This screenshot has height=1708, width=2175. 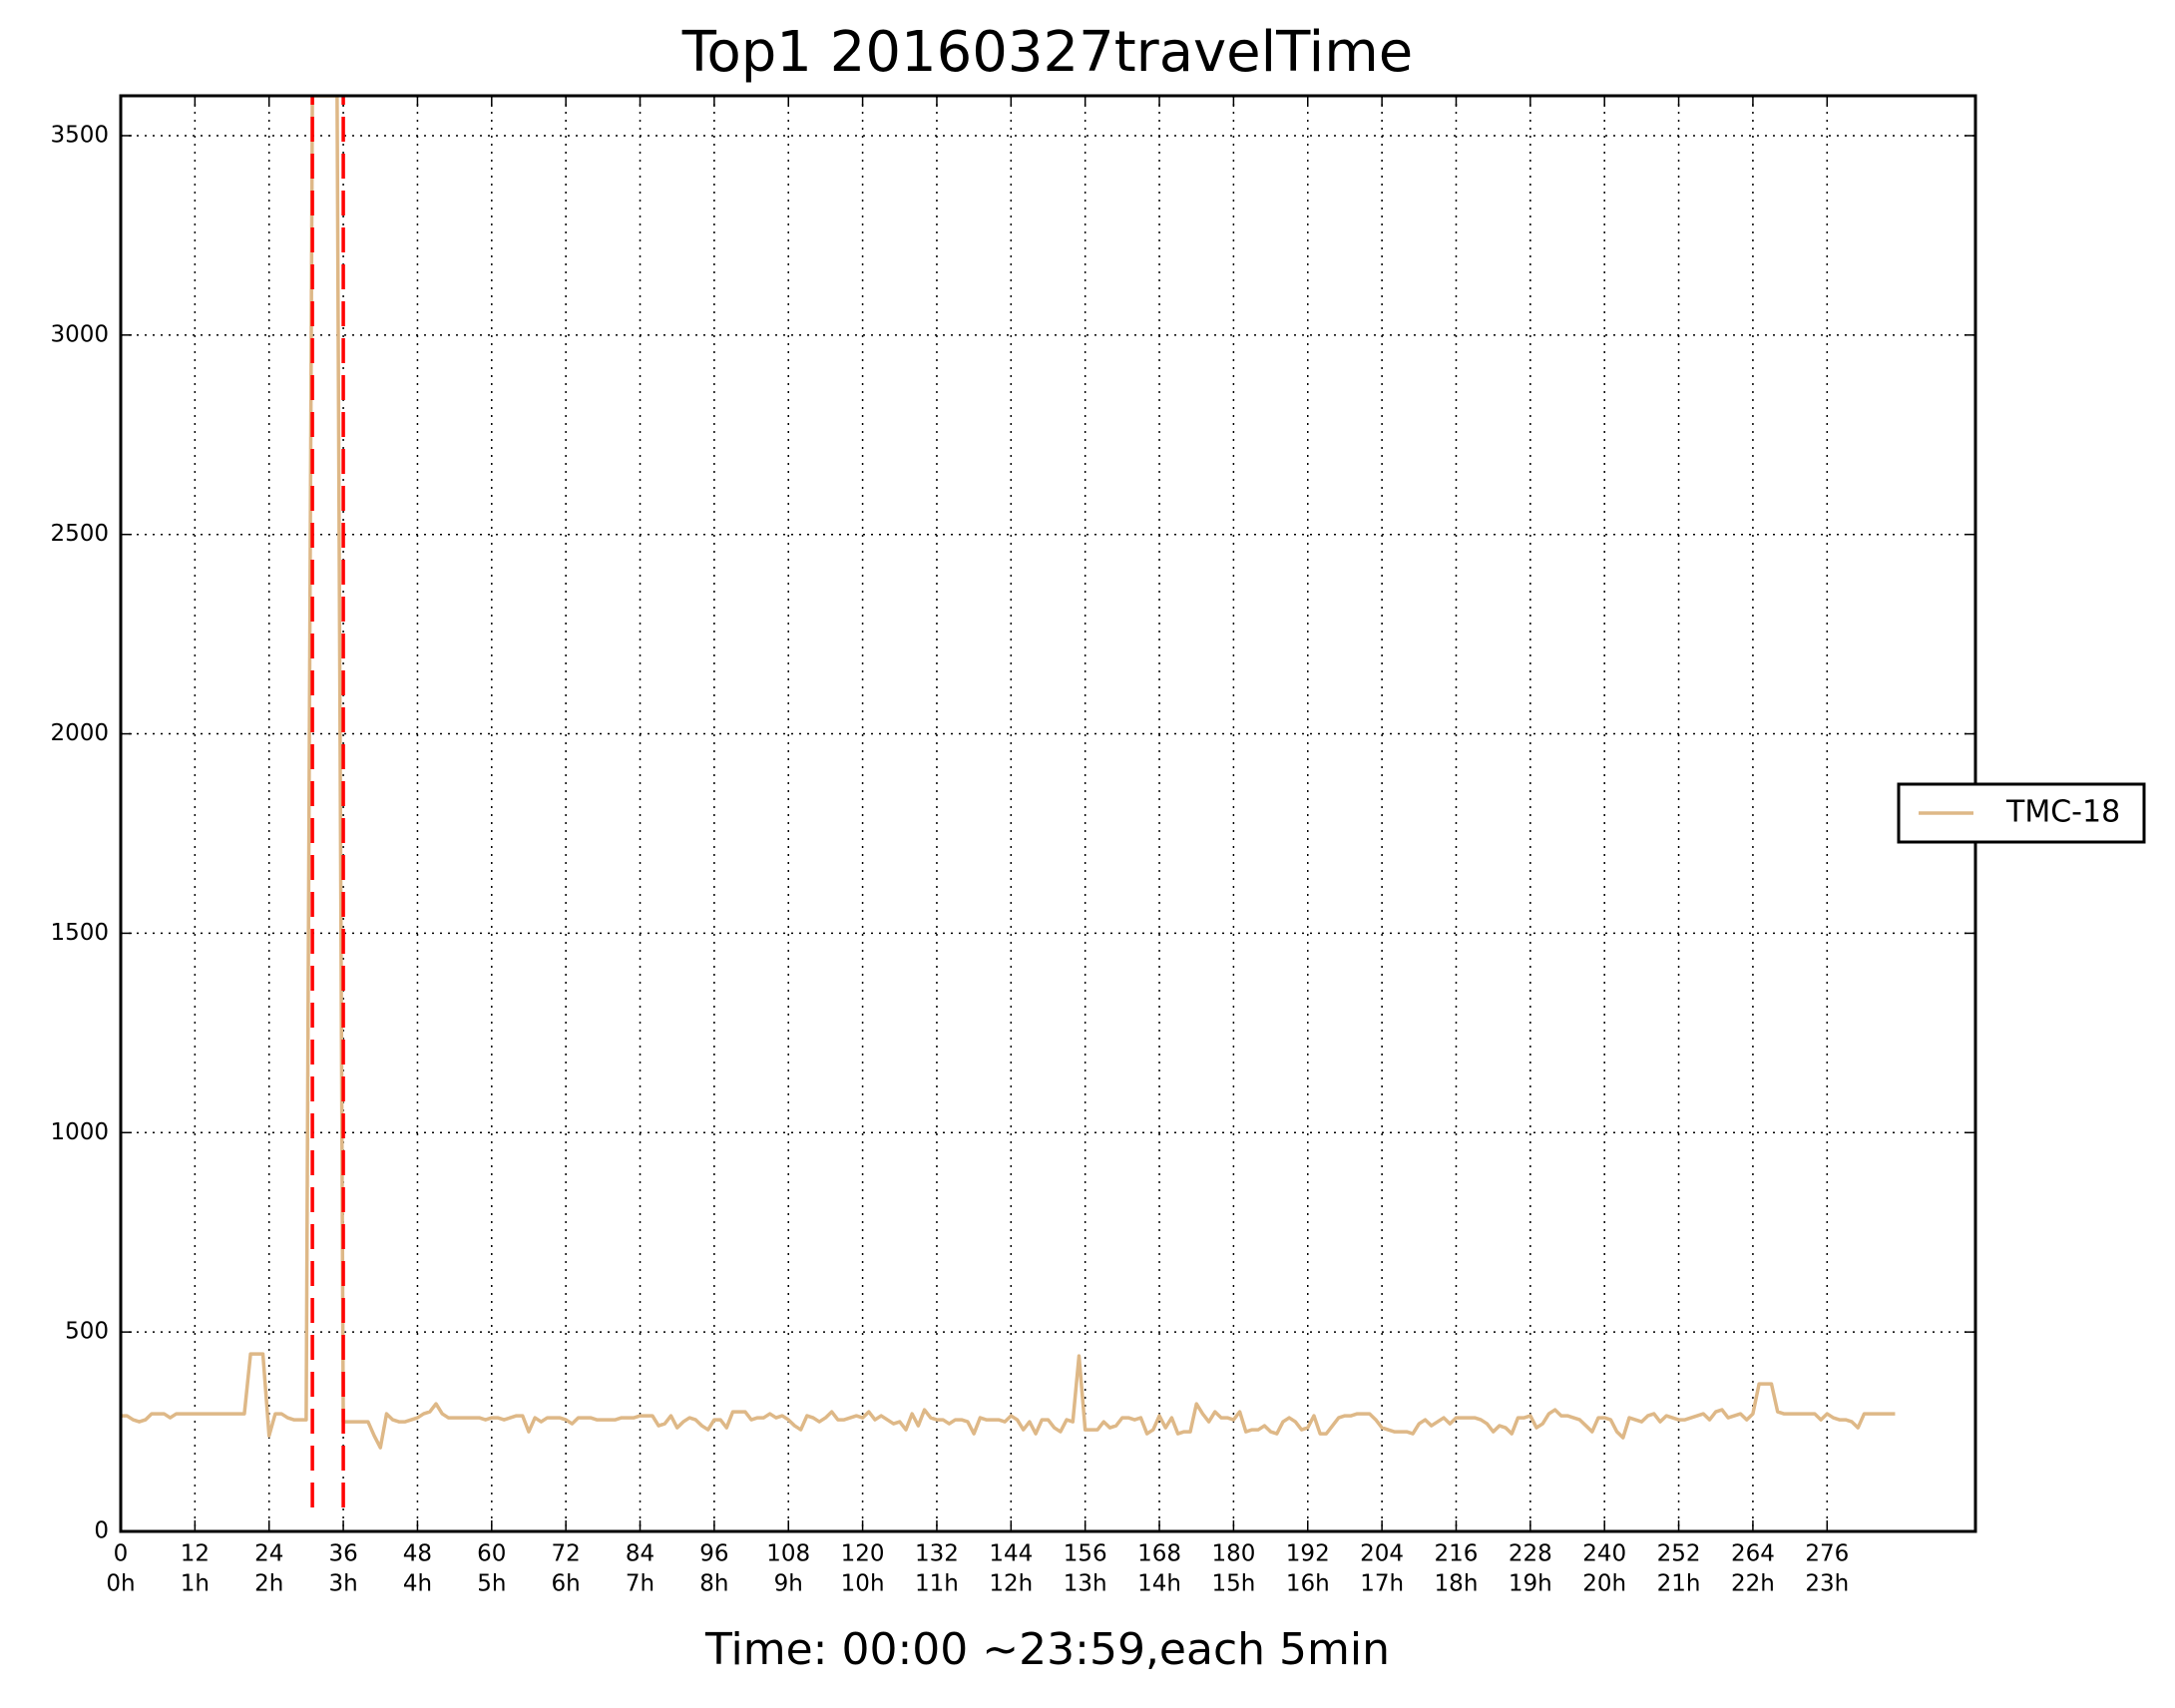 I want to click on x-tick-label: 2h, so click(x=268, y=1584).